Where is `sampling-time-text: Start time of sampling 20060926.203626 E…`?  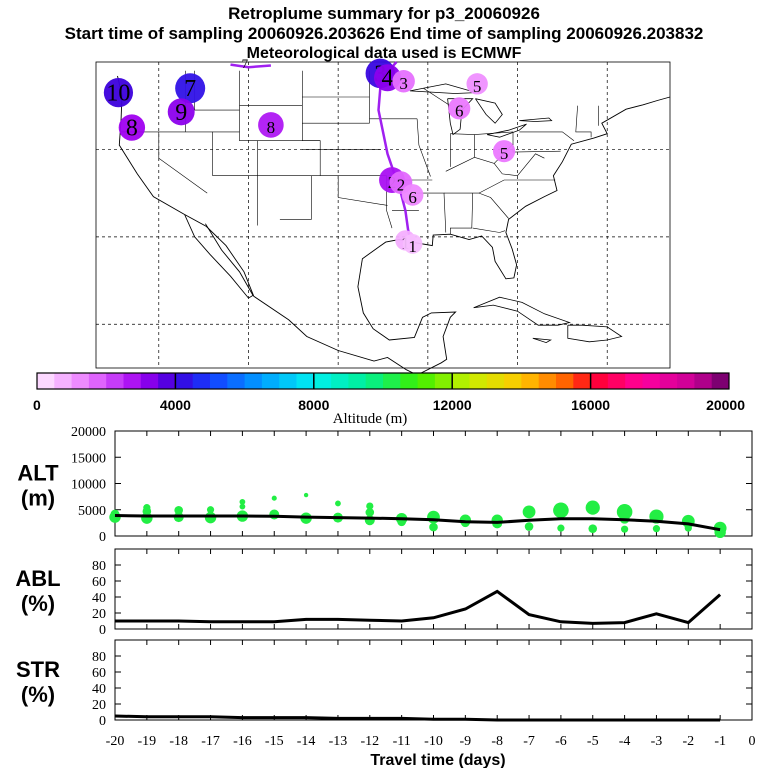
sampling-time-text: Start time of sampling 20060926.203626 E… is located at coordinates (384, 33).